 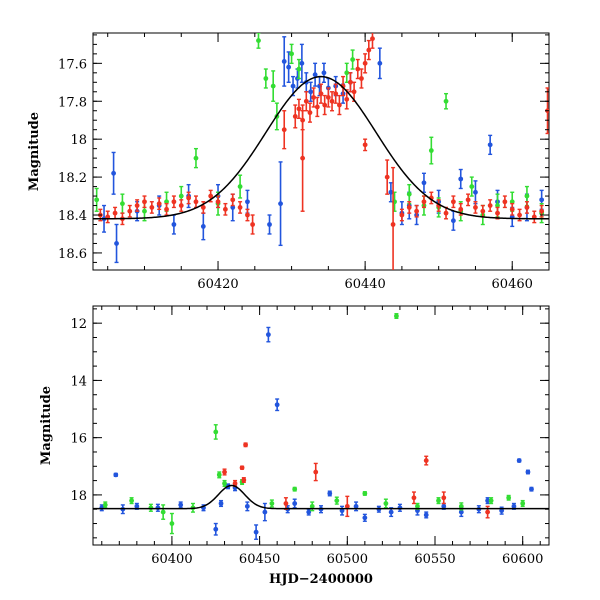 I want to click on x-tick-label: 60400, so click(x=171, y=559).